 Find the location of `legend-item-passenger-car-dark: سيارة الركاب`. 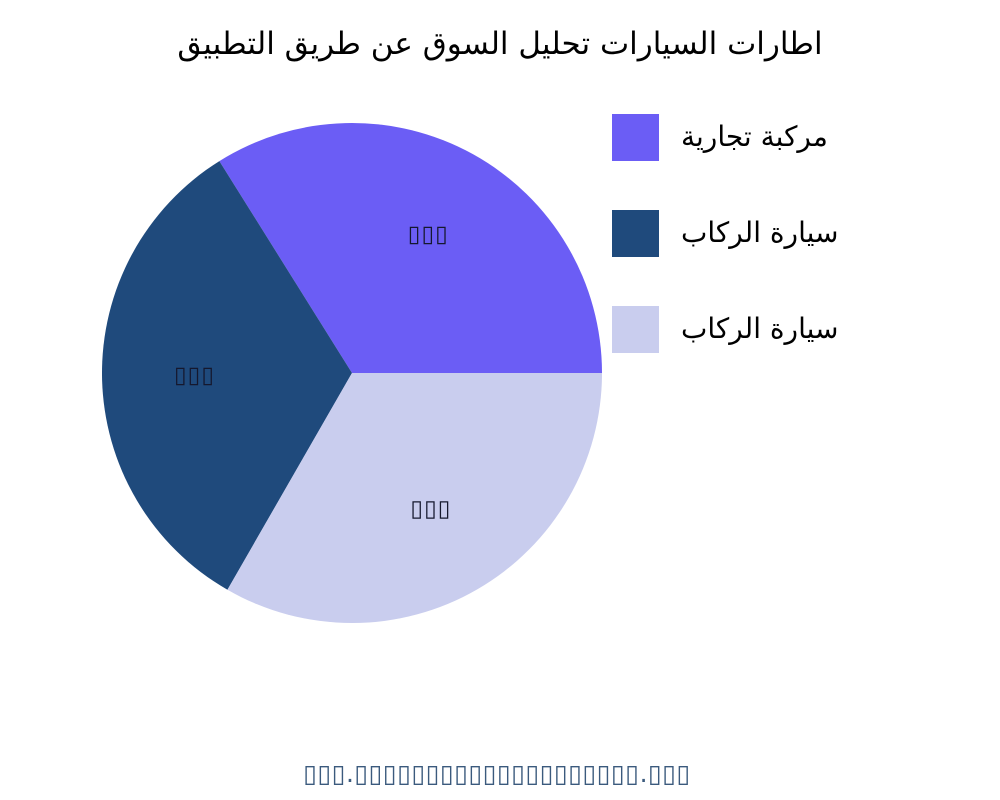

legend-item-passenger-car-dark: سيارة الركاب is located at coordinates (782, 233).